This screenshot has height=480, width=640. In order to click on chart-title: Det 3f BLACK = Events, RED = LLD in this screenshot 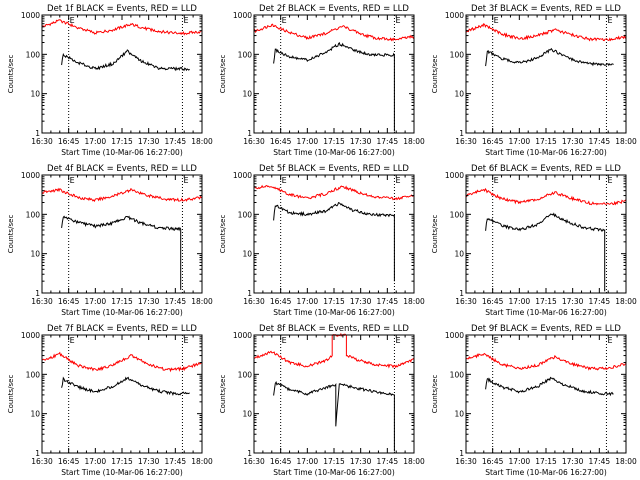, I will do `click(546, 9)`.